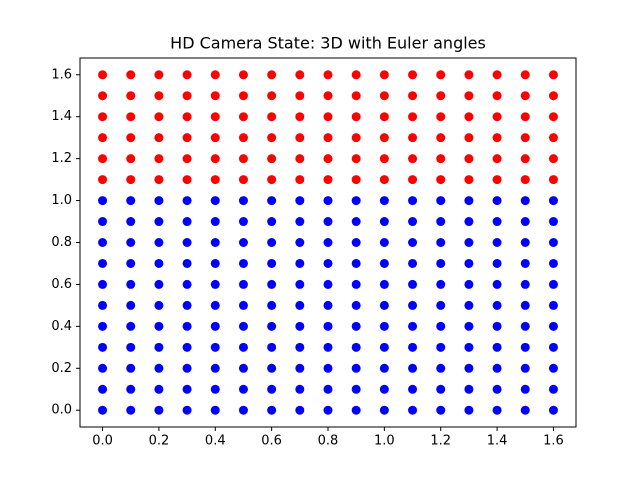 This screenshot has height=480, width=640. Describe the element at coordinates (271, 441) in the screenshot. I see `x-tick-label: 0.6` at that location.